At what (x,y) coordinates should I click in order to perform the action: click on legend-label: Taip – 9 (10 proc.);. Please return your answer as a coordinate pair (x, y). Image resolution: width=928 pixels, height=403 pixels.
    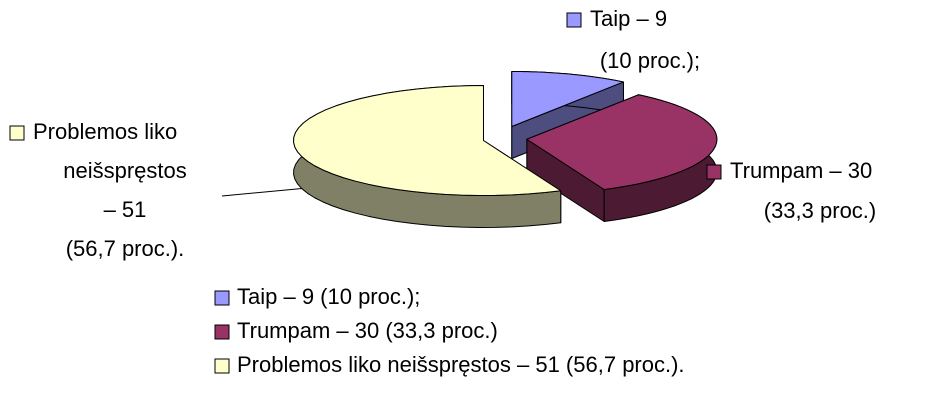
    Looking at the image, I should click on (328, 296).